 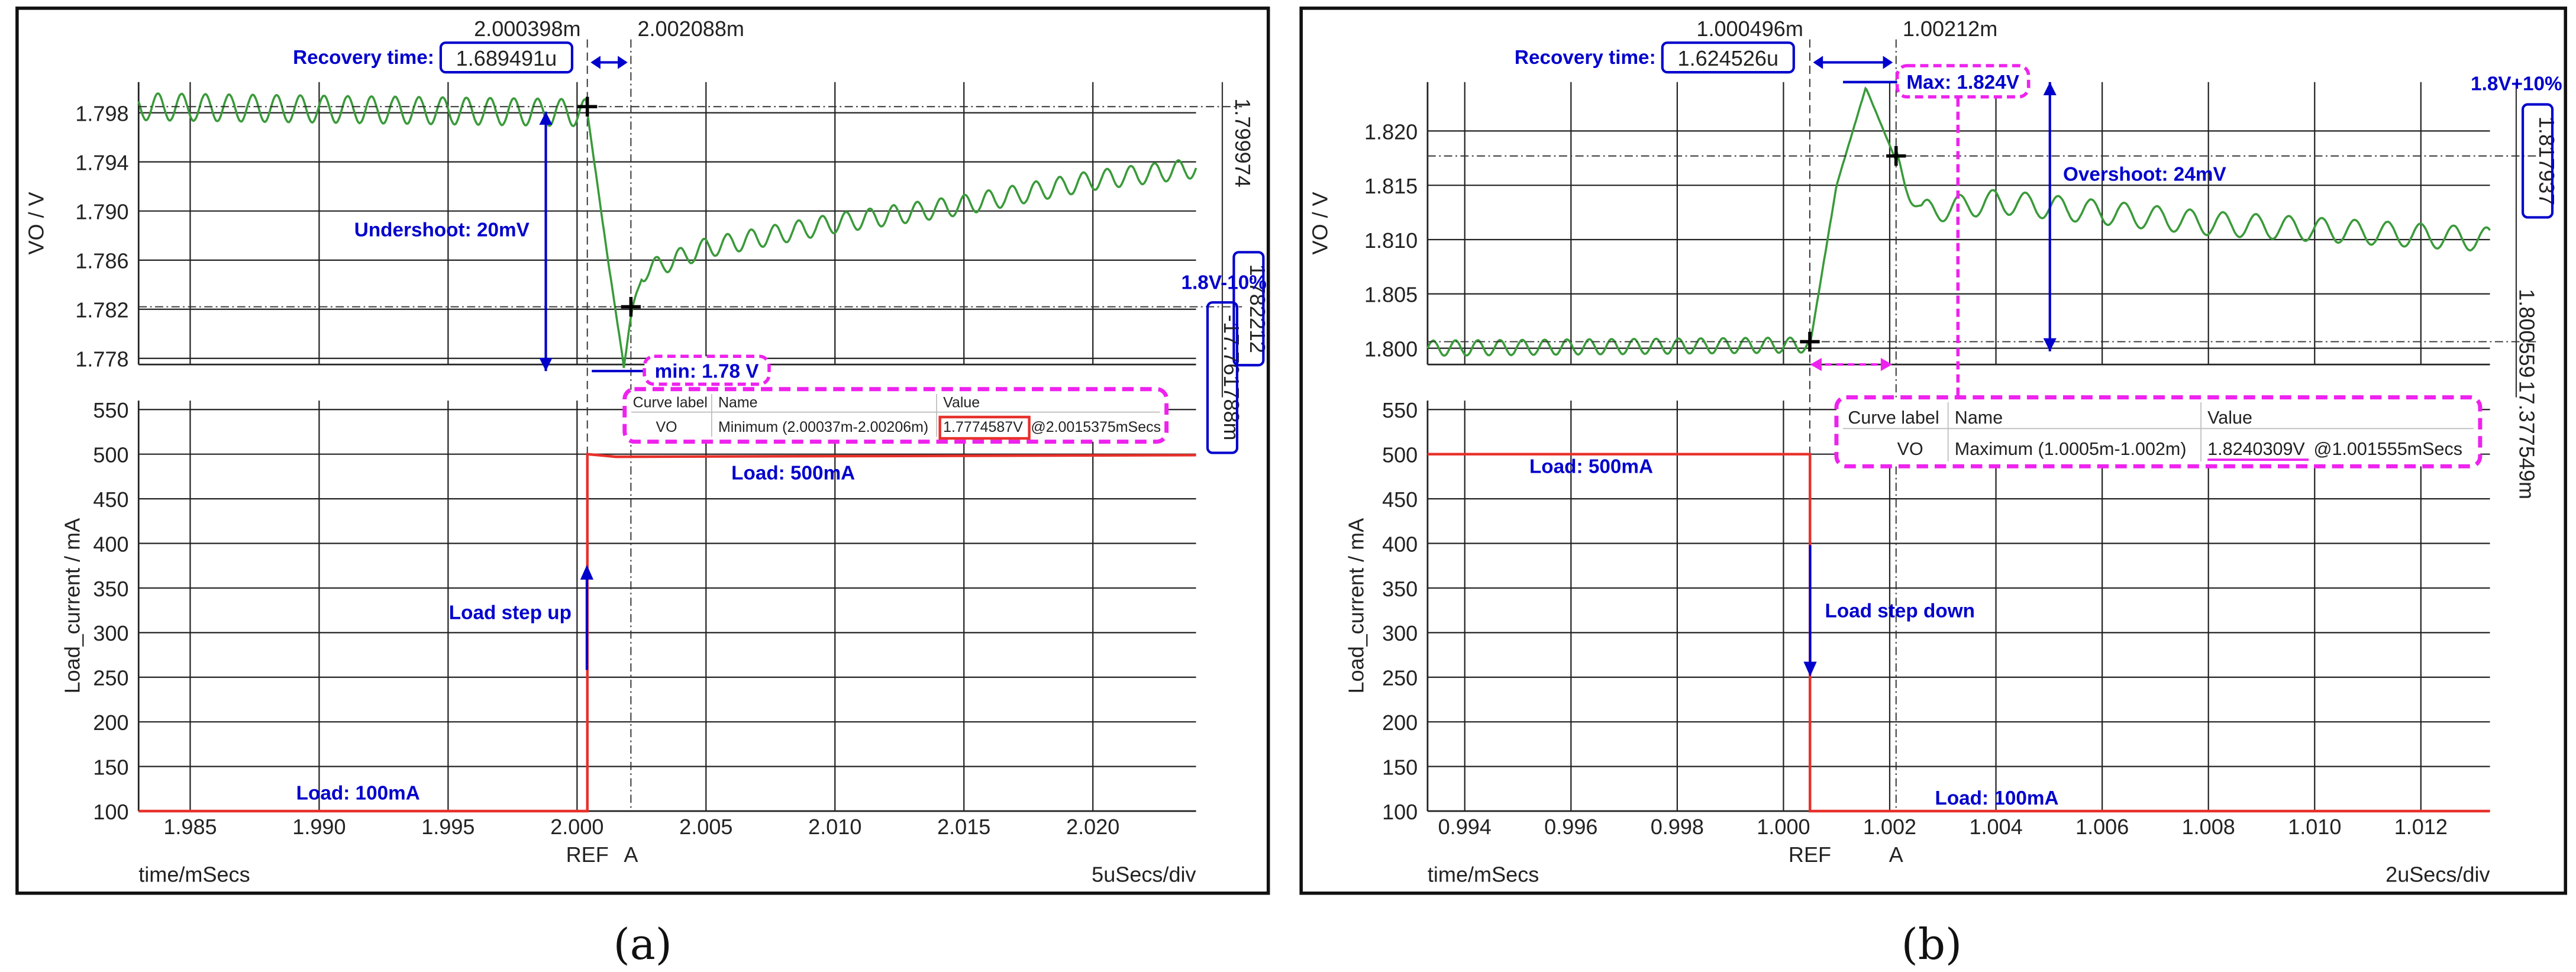 I want to click on x-tick-label: 2.020, so click(x=1092, y=827).